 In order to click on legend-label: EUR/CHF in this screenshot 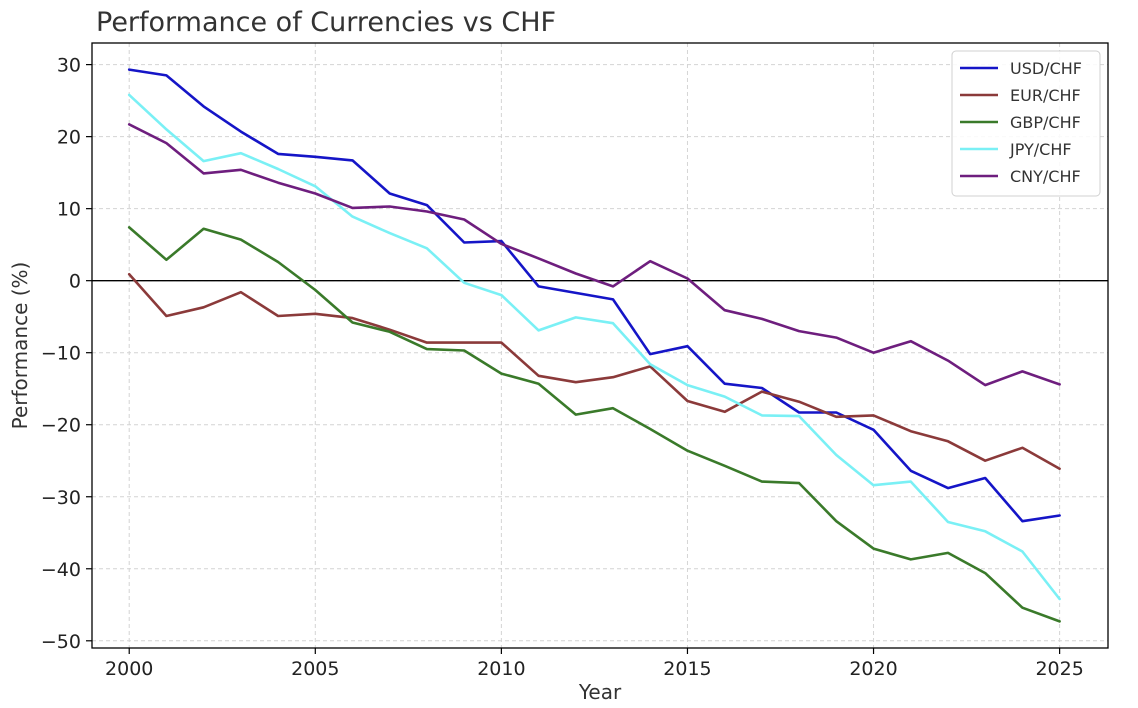, I will do `click(1045, 95)`.